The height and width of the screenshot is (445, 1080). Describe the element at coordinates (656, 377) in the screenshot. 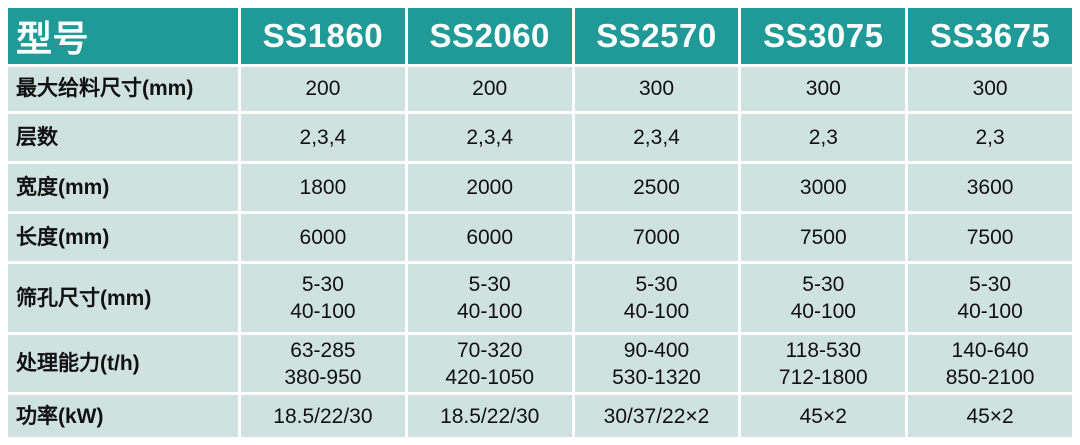

I see `cell-value: 530-1320` at that location.